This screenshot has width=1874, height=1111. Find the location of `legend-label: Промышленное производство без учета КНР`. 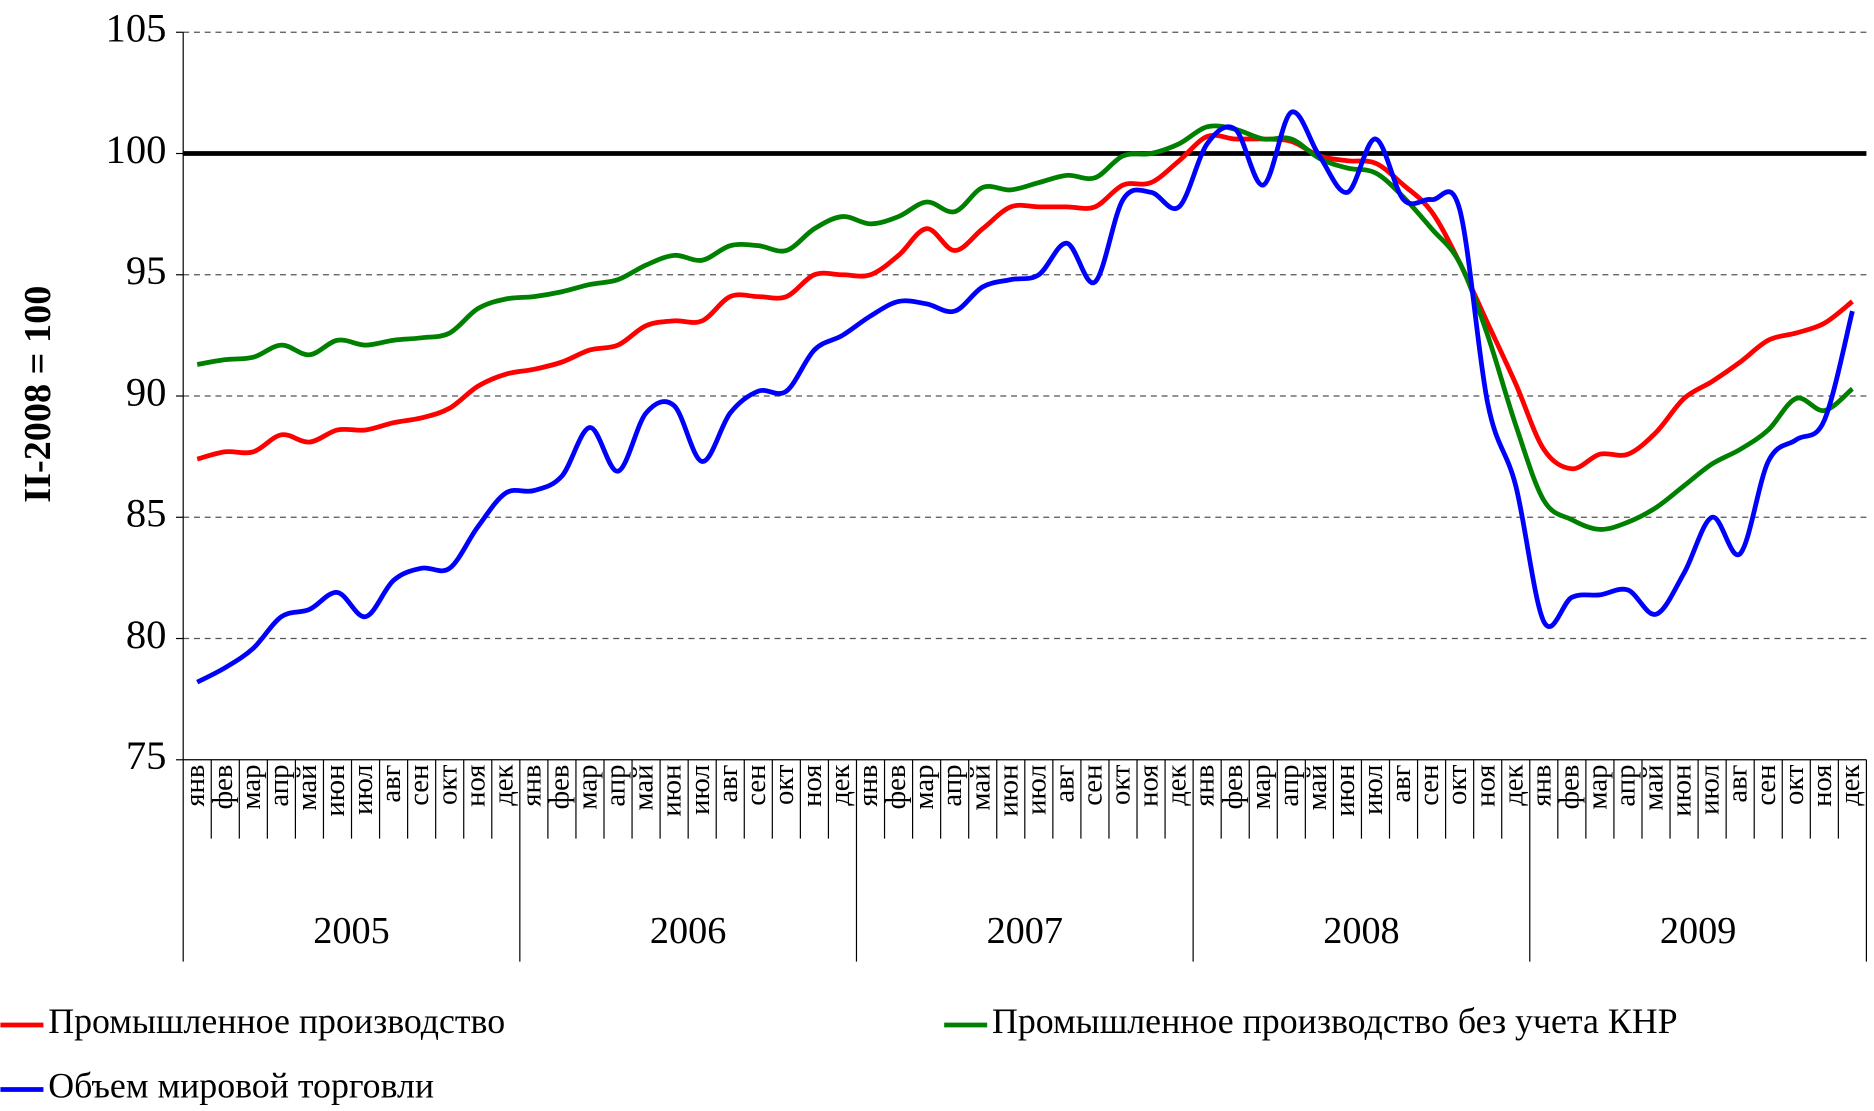

legend-label: Промышленное производство без учета КНР is located at coordinates (1335, 1021).